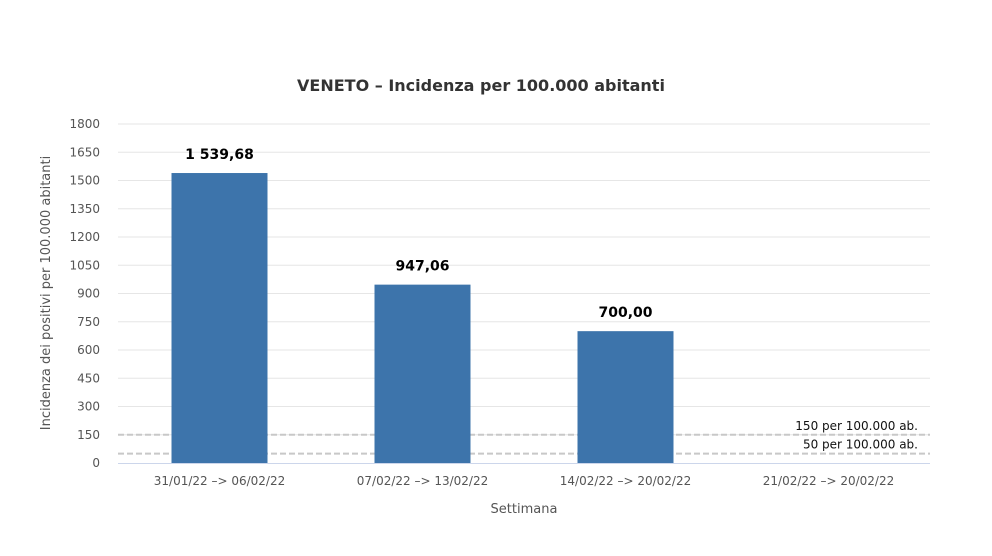  Describe the element at coordinates (88, 378) in the screenshot. I see `y-tick-label: 450` at that location.